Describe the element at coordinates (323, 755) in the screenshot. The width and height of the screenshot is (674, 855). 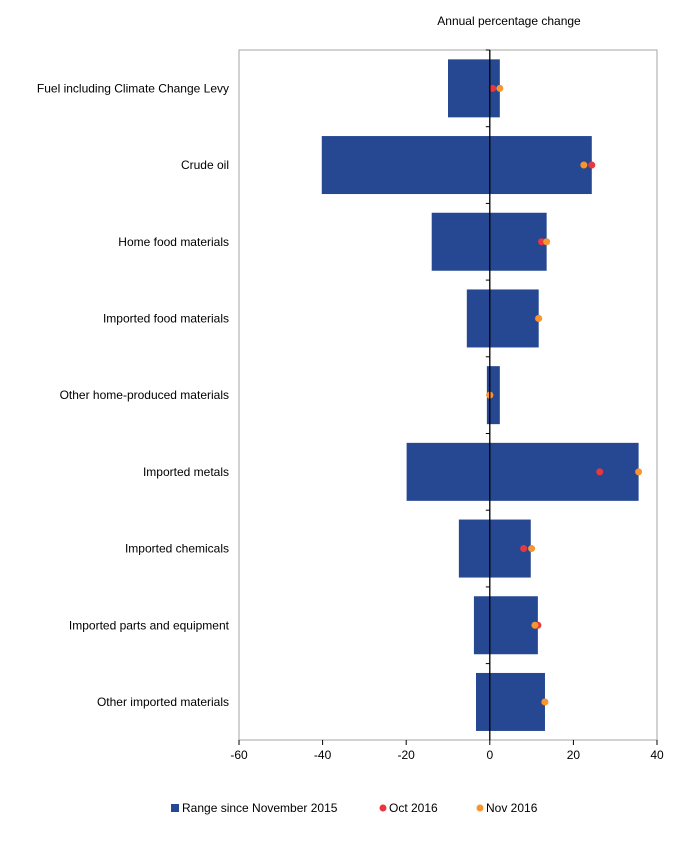
I see `x-tick-label: -40` at that location.